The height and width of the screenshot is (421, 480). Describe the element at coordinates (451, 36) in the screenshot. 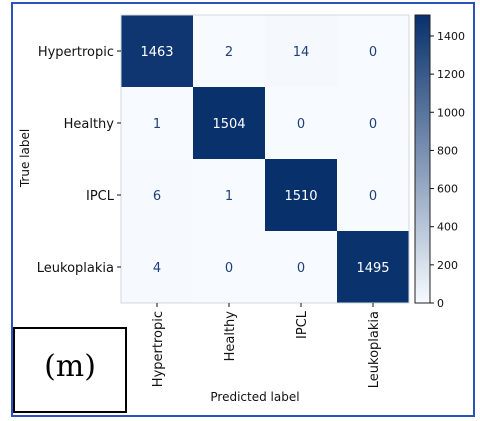

I see `colorbar-tick-label: 1400` at that location.